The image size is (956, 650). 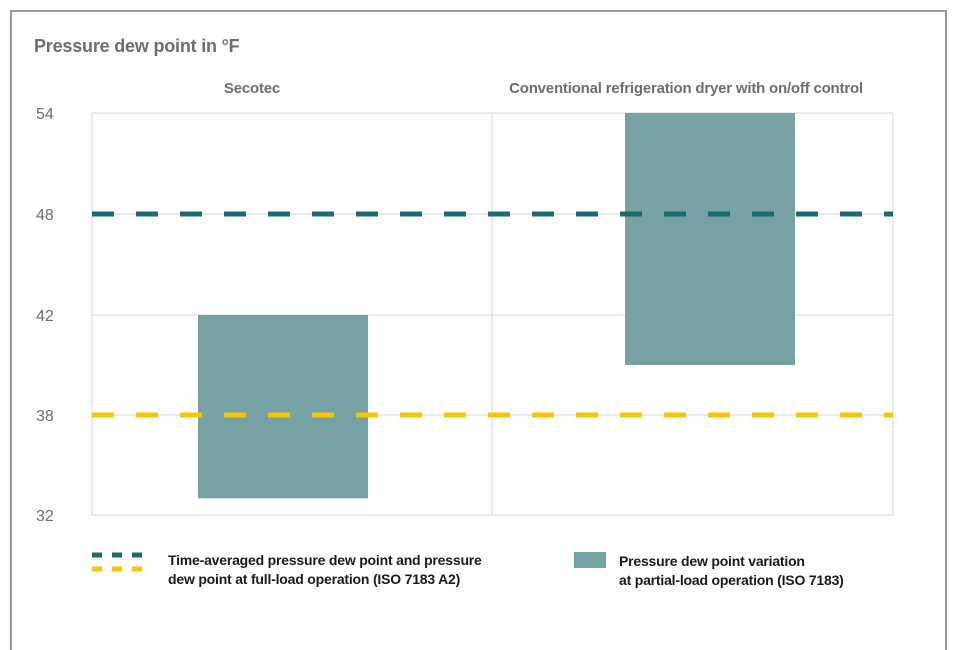 What do you see at coordinates (45, 516) in the screenshot?
I see `y-tick-label-32: 32` at bounding box center [45, 516].